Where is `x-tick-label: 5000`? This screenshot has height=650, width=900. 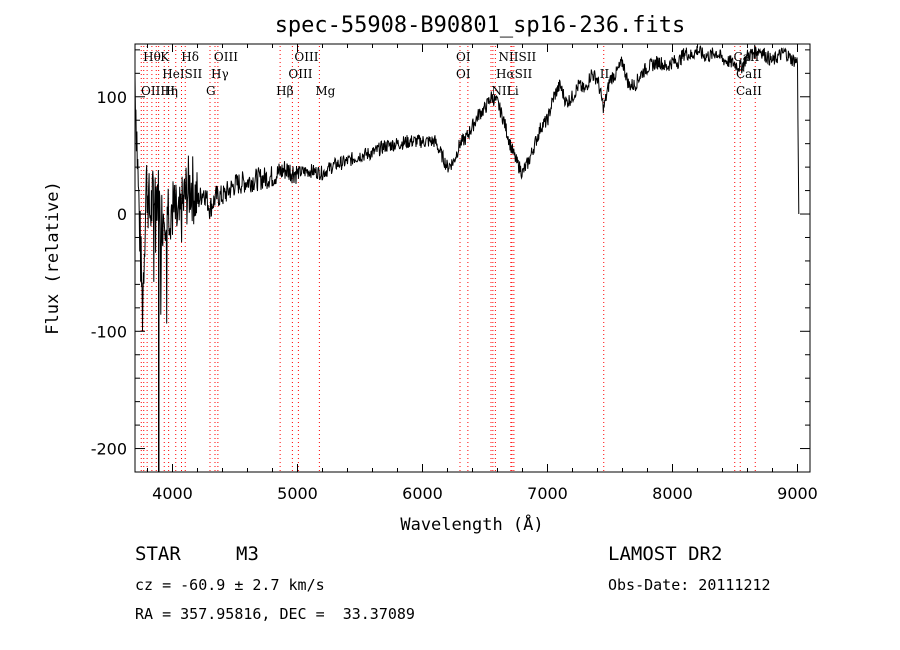
x-tick-label: 5000 is located at coordinates (297, 493).